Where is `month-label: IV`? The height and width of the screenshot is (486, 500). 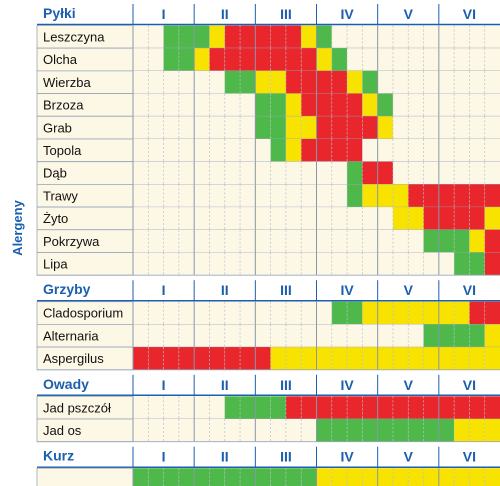 month-label: IV is located at coordinates (347, 385).